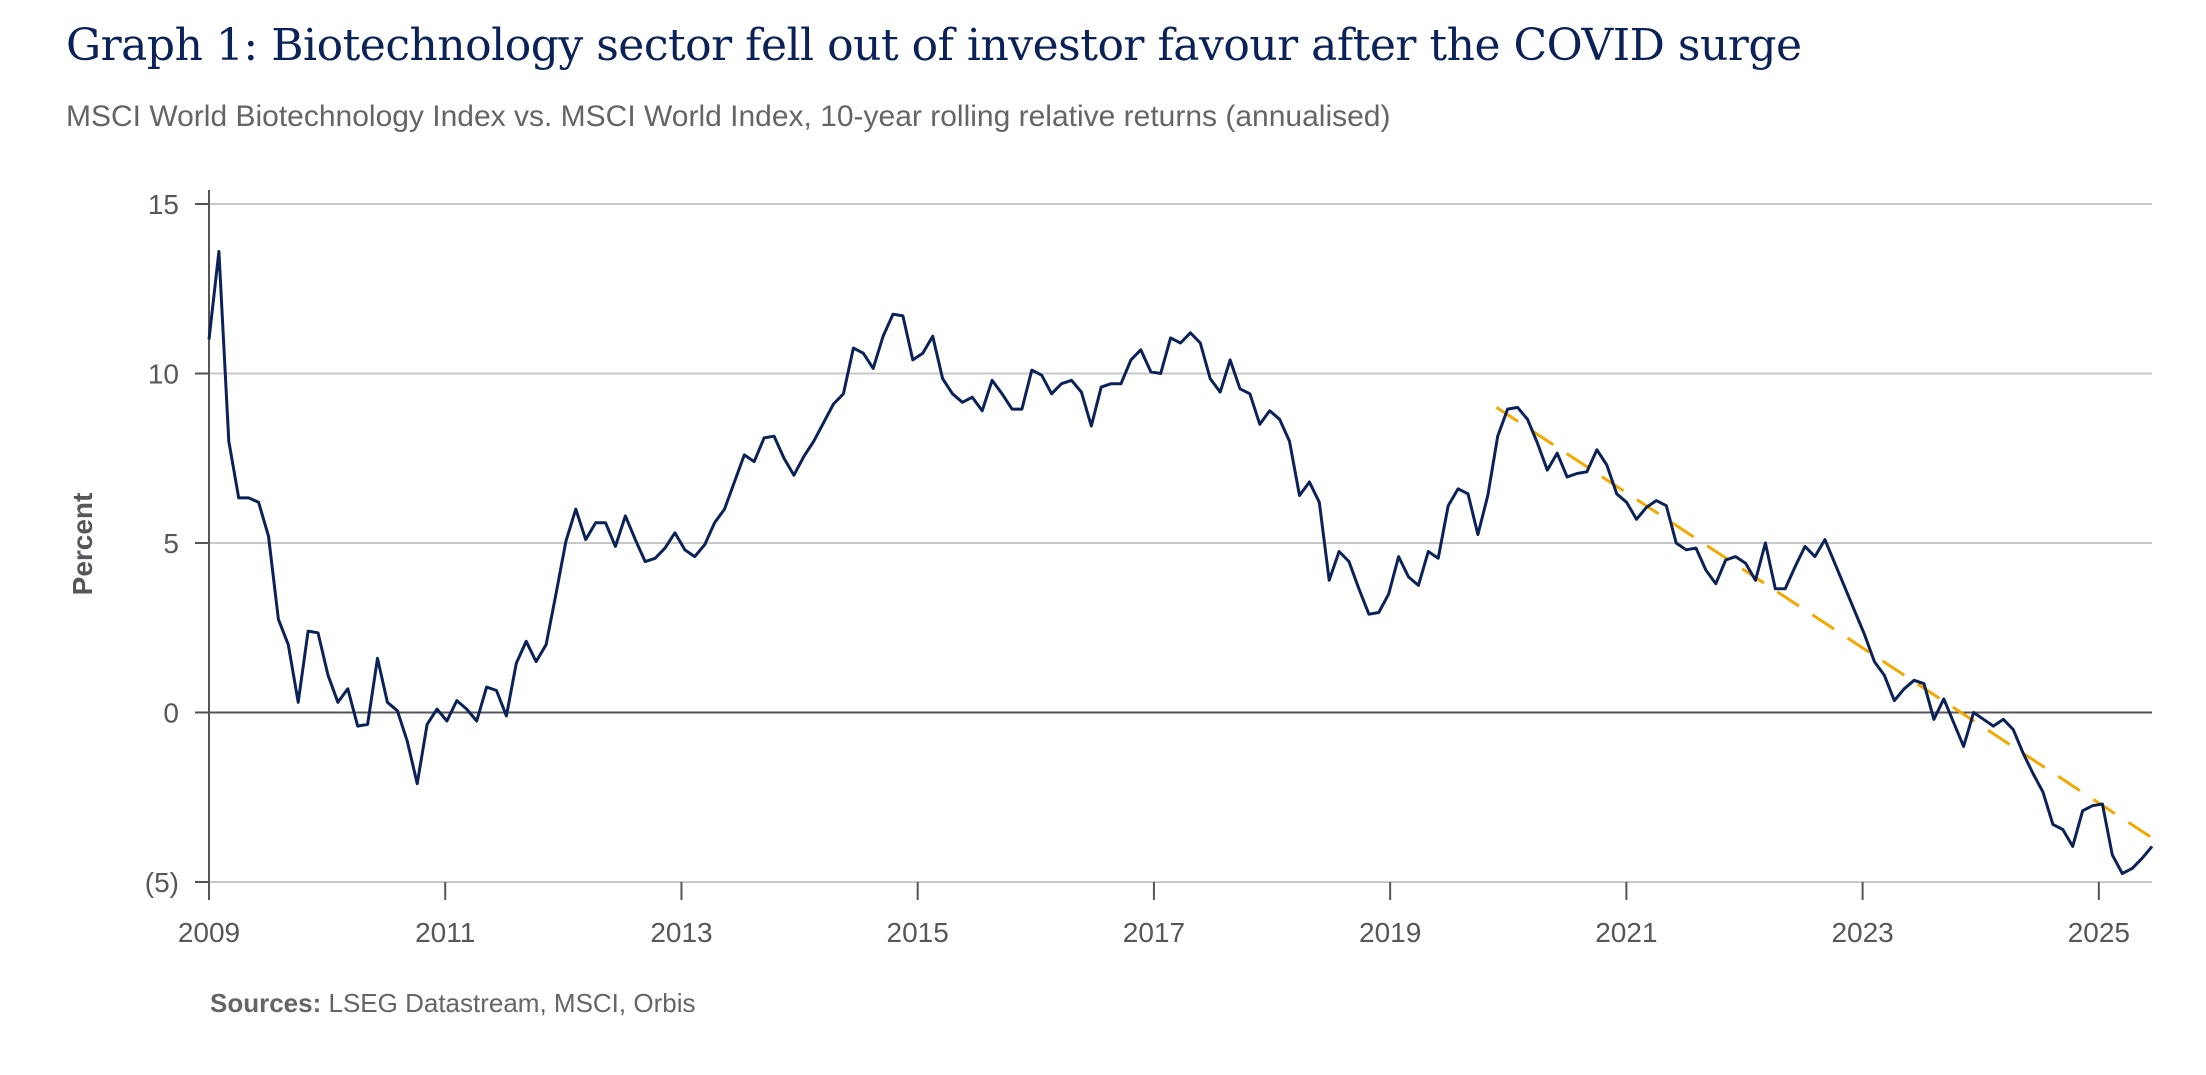 The height and width of the screenshot is (1075, 2206). What do you see at coordinates (162, 543) in the screenshot?
I see `y-tick-labels: 15 10 5 0 (5)` at bounding box center [162, 543].